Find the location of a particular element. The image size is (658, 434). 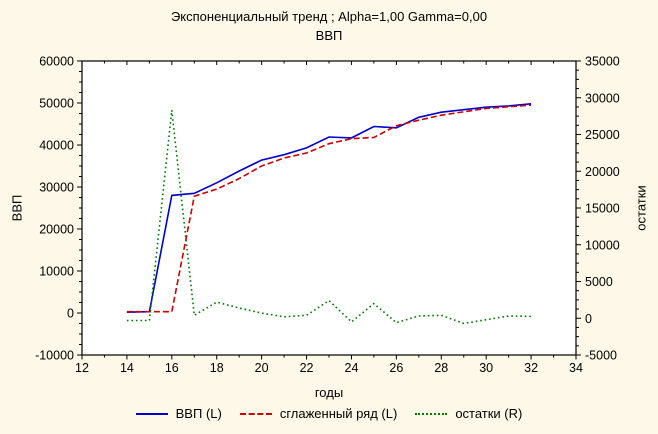

legend-line-dotted-icon is located at coordinates (431, 413).